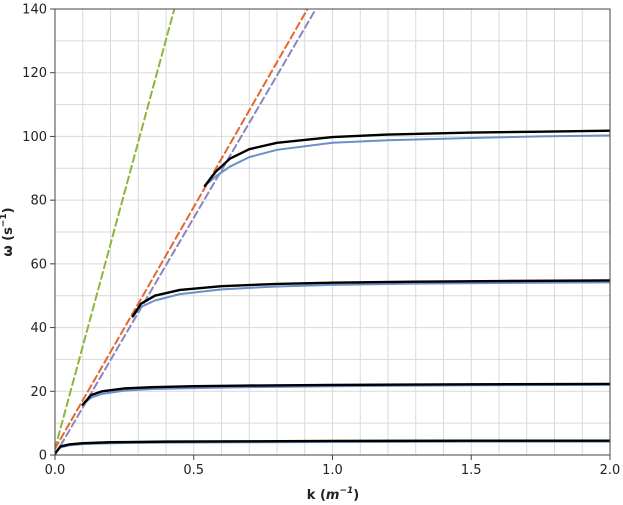 This screenshot has width=623, height=505. I want to click on x-tick-labels: 0.0 0.5 1.0 1.5 2.0, so click(333, 470).